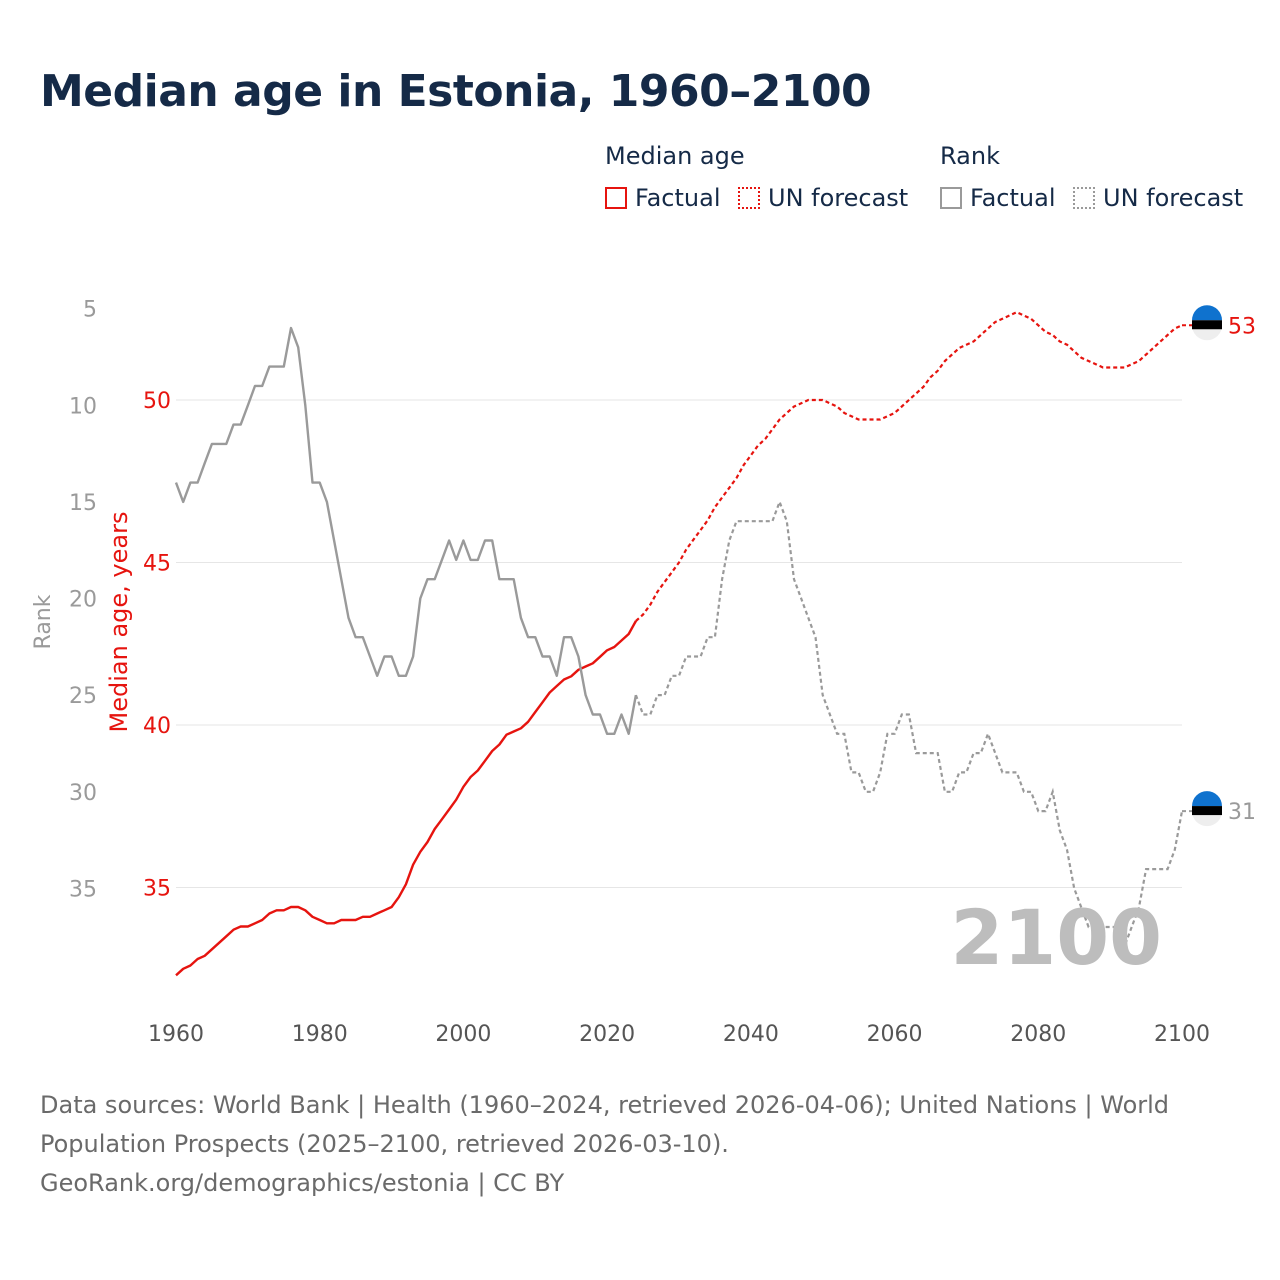 The height and width of the screenshot is (1280, 1280). What do you see at coordinates (83, 889) in the screenshot?
I see `rank-tick-35: 35` at bounding box center [83, 889].